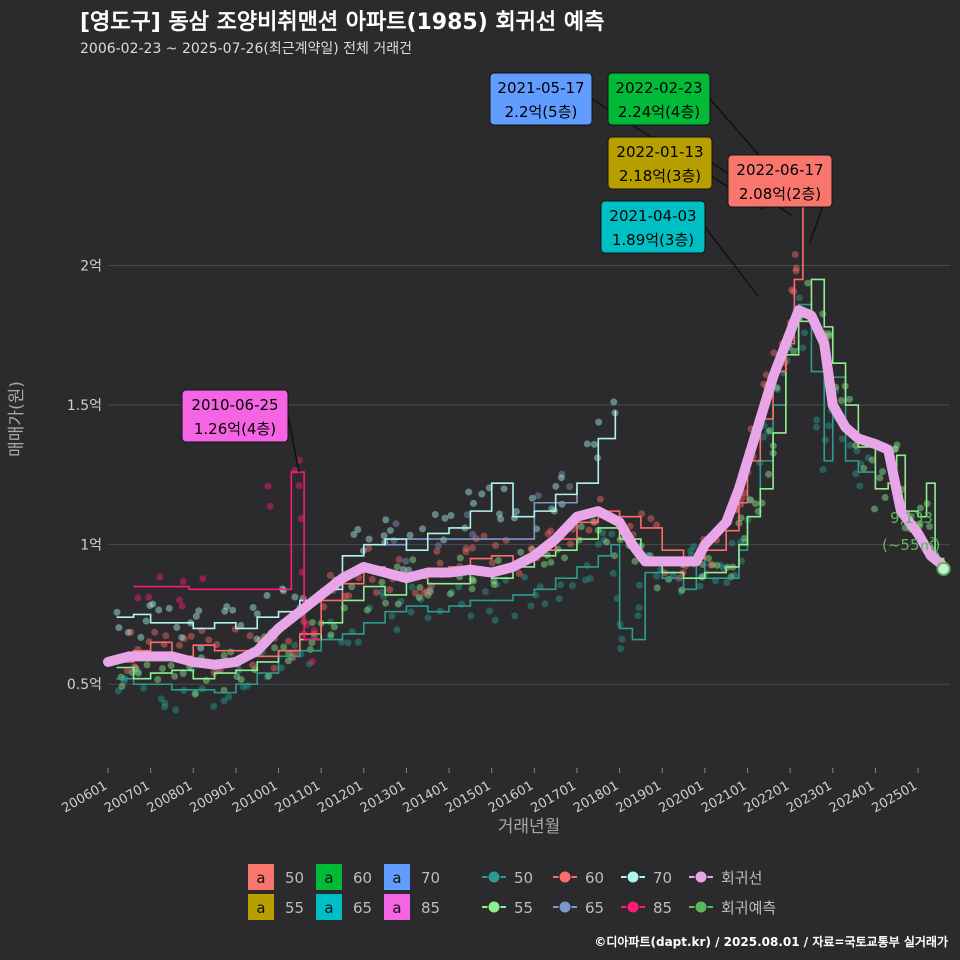 This screenshot has height=960, width=960. What do you see at coordinates (523, 908) in the screenshot?
I see `legend-line-label: 55` at bounding box center [523, 908].